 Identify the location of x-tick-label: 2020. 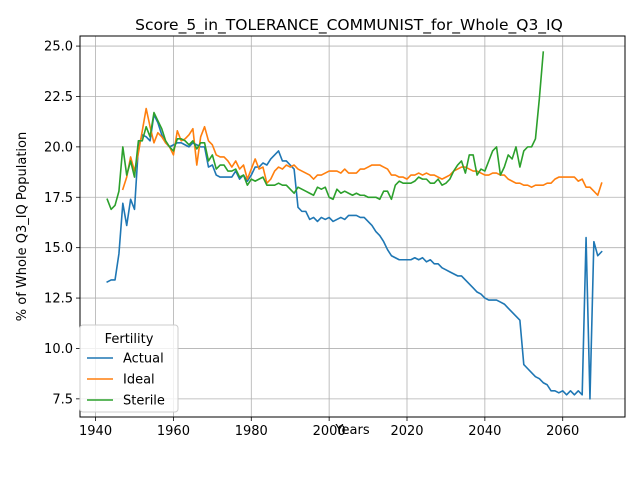
(406, 431).